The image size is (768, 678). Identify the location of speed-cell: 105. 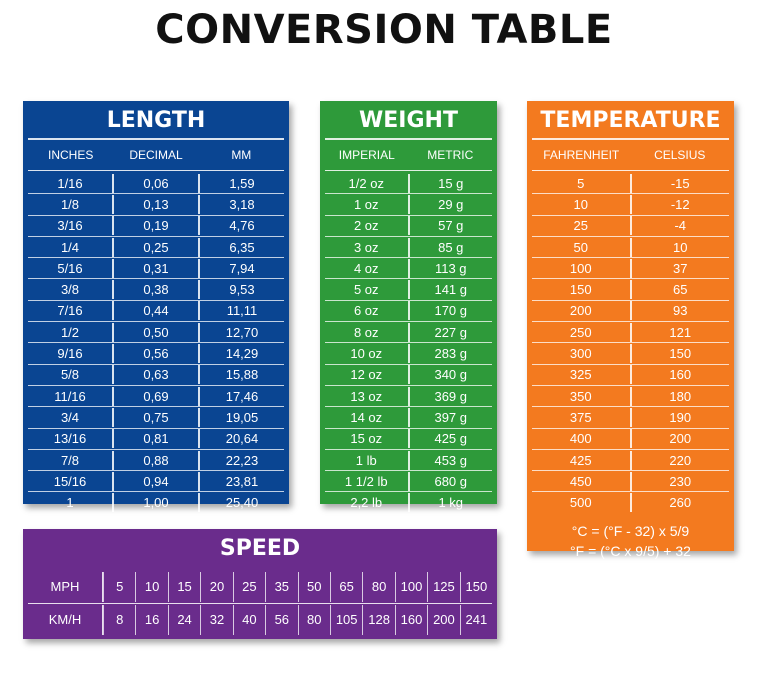
(345, 620).